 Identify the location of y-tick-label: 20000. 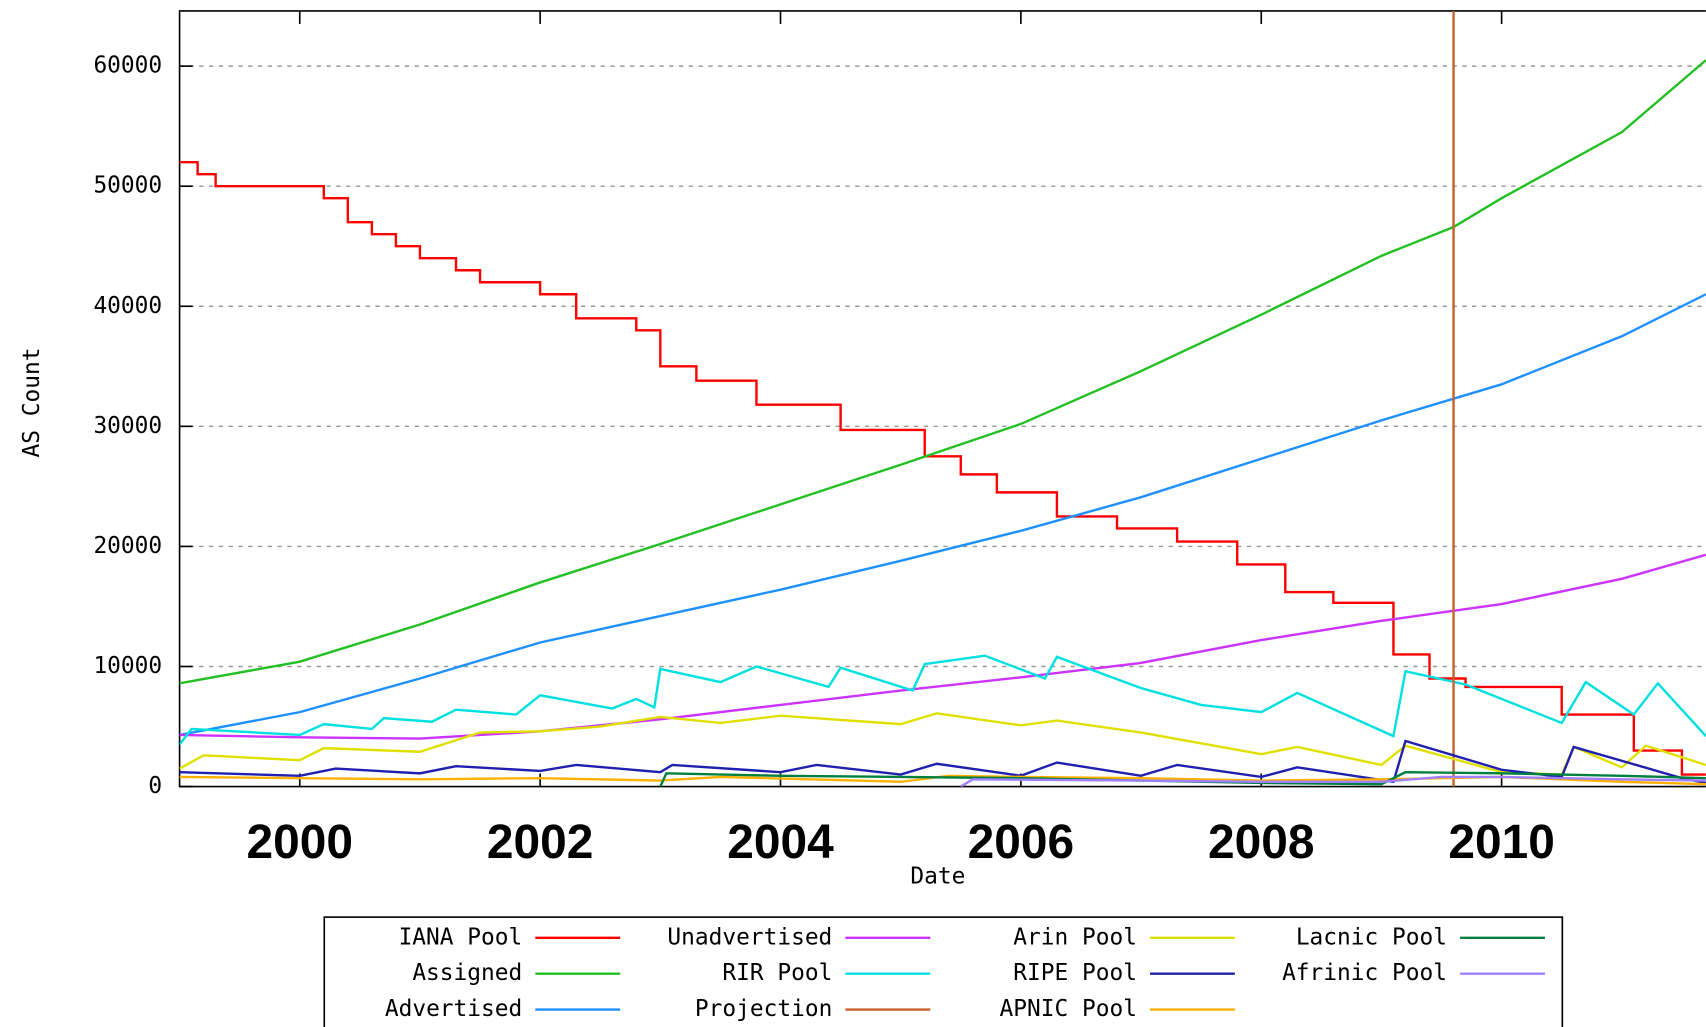
(127, 546).